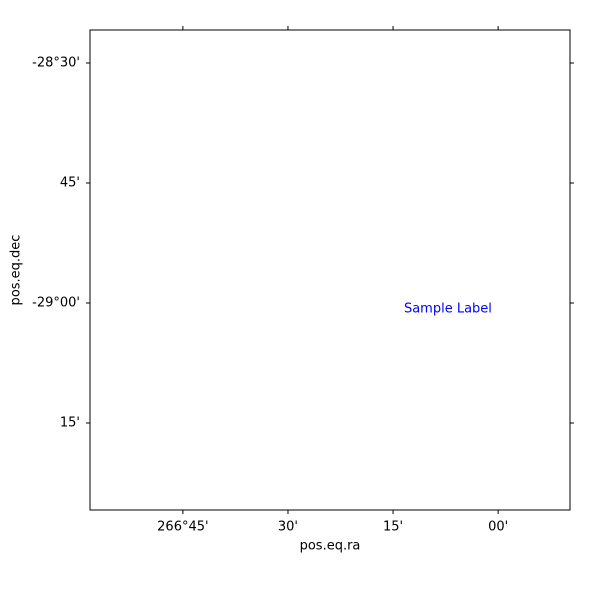 This screenshot has height=600, width=600. What do you see at coordinates (330, 546) in the screenshot?
I see `x-axis-label: pos.eq.ra` at bounding box center [330, 546].